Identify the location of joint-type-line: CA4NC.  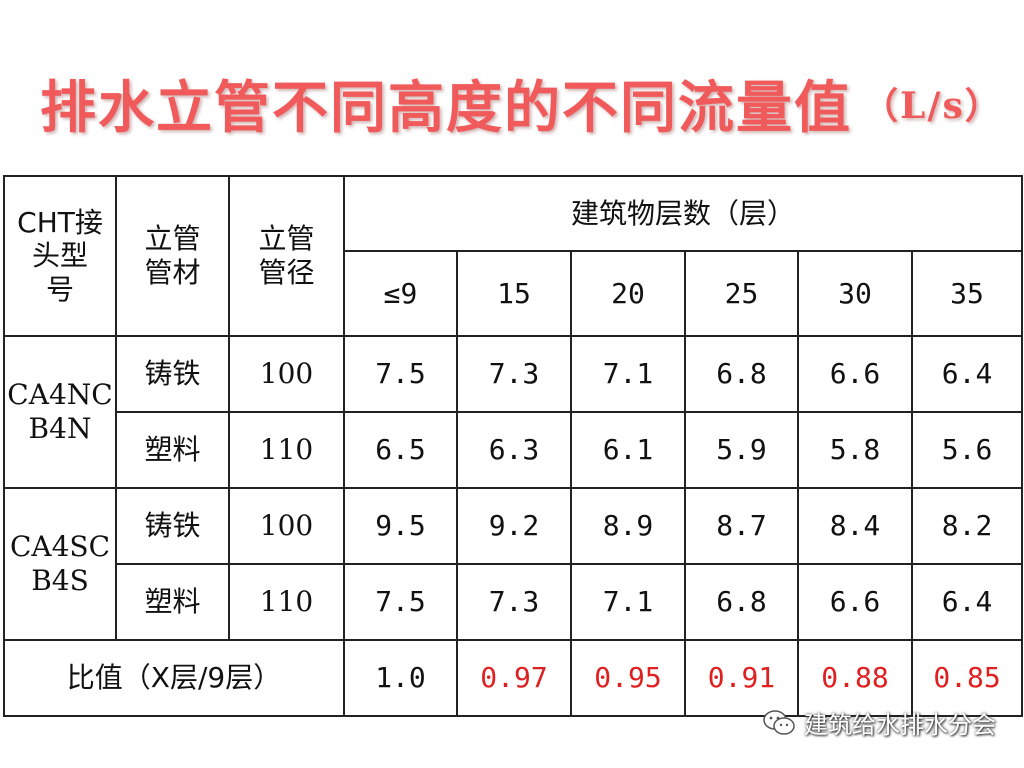
(60, 395).